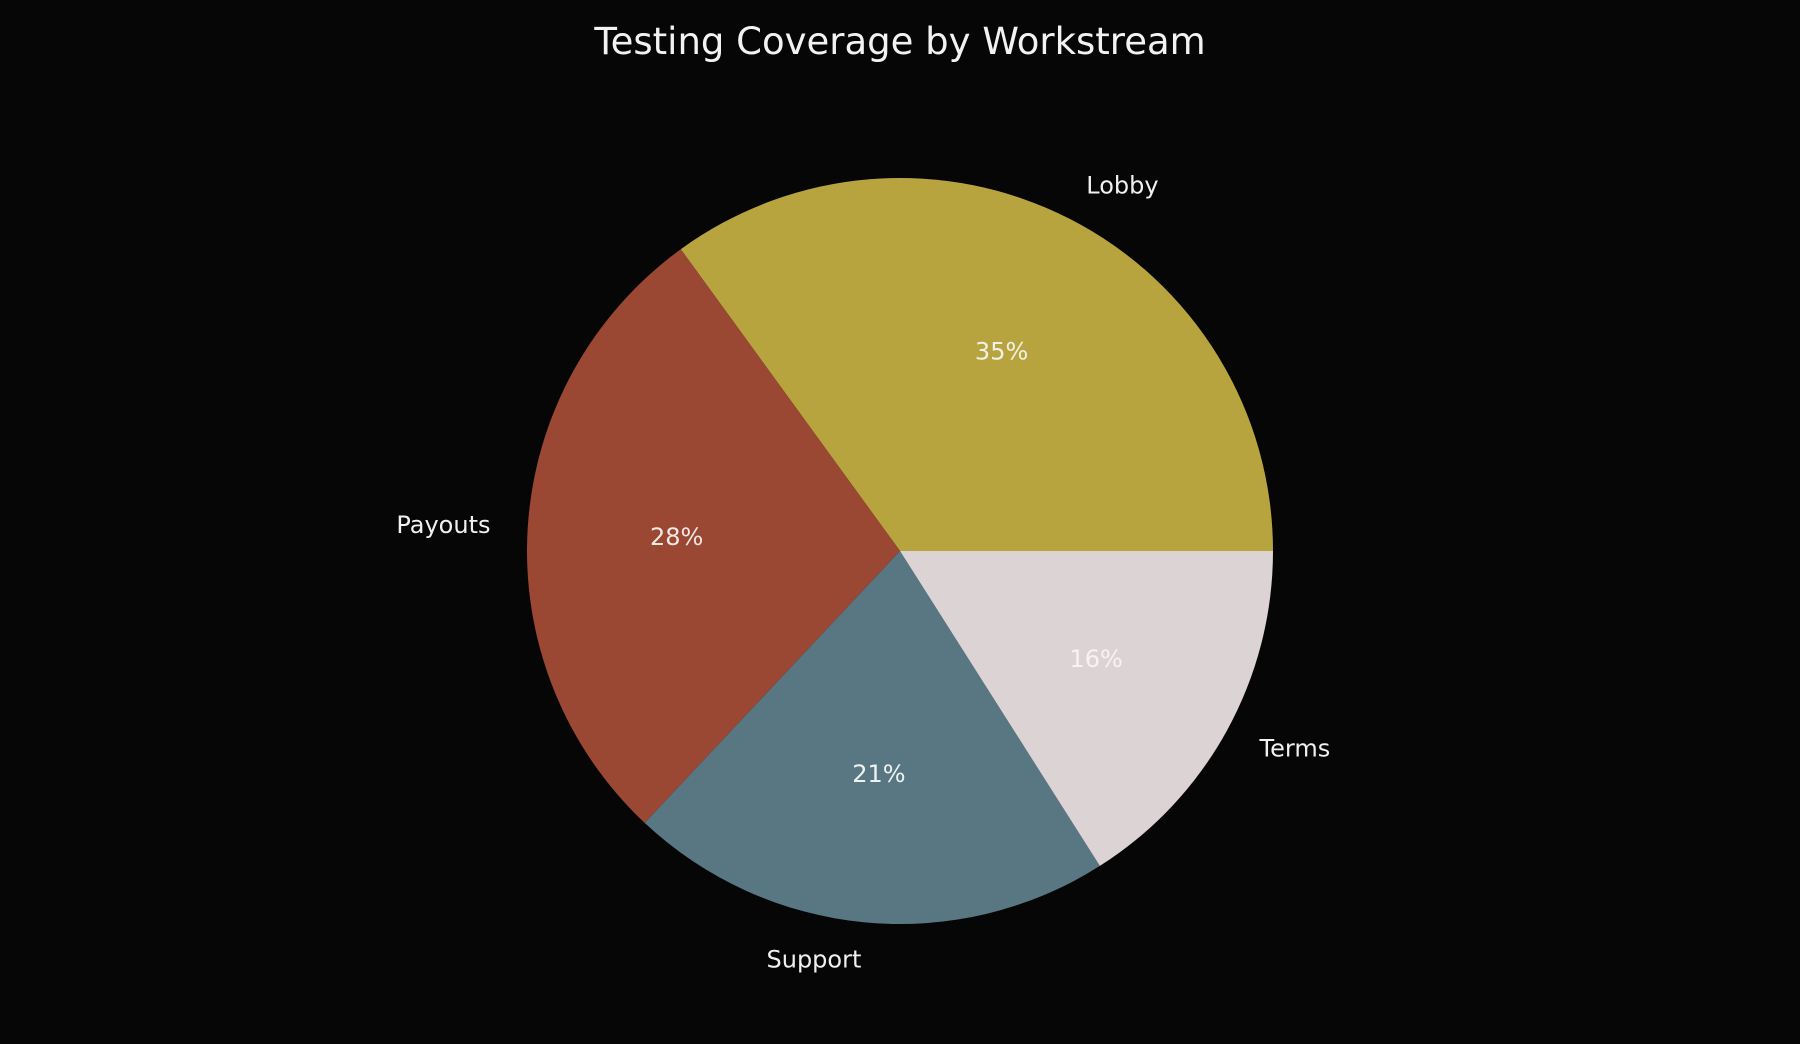  Describe the element at coordinates (1122, 185) in the screenshot. I see `slice-label-lobby: Lobby` at that location.